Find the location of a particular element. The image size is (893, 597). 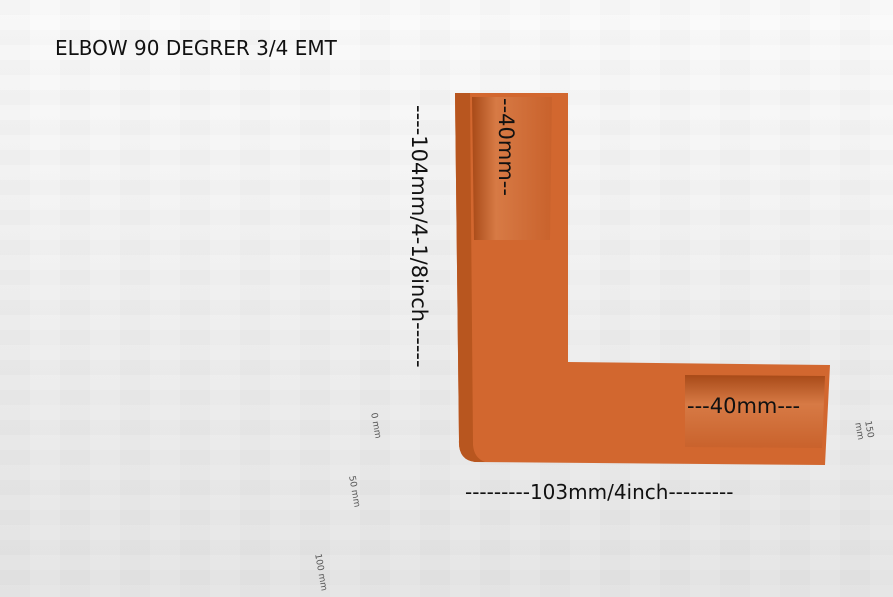

model-title: ELBOW 90 DEGRER 3/4 EMT is located at coordinates (196, 48).